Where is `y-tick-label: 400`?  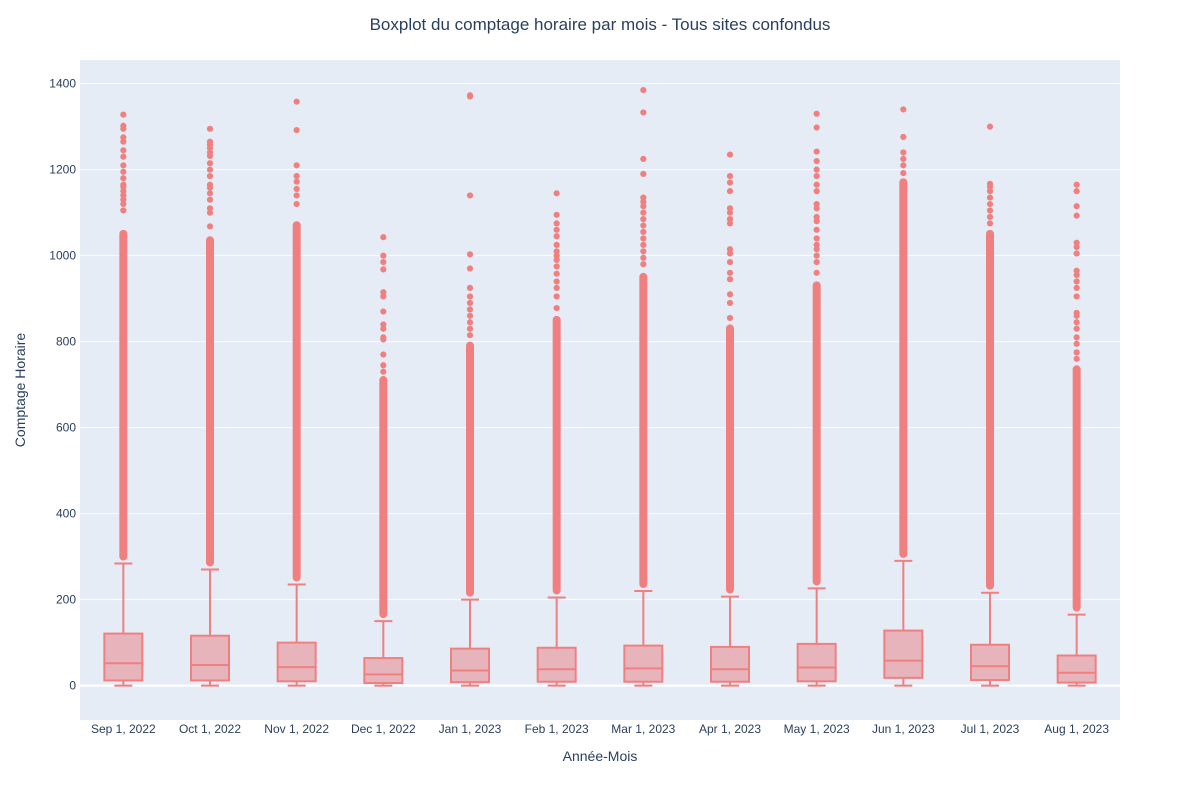
y-tick-label: 400 is located at coordinates (66, 514).